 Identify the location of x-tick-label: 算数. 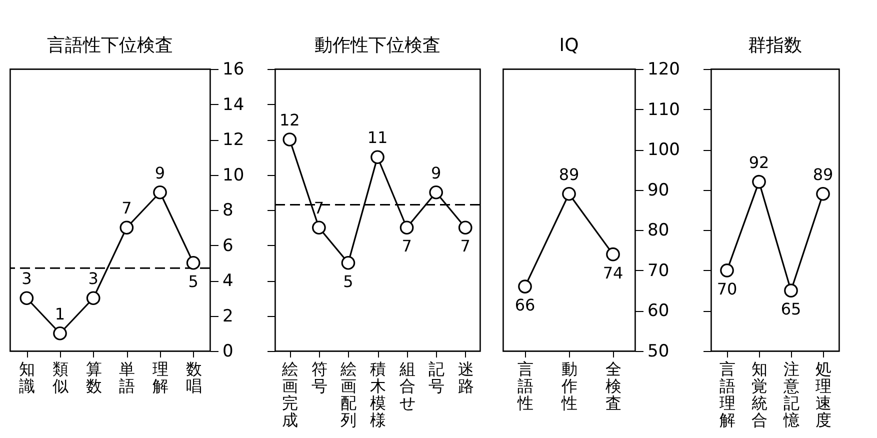
(94, 378).